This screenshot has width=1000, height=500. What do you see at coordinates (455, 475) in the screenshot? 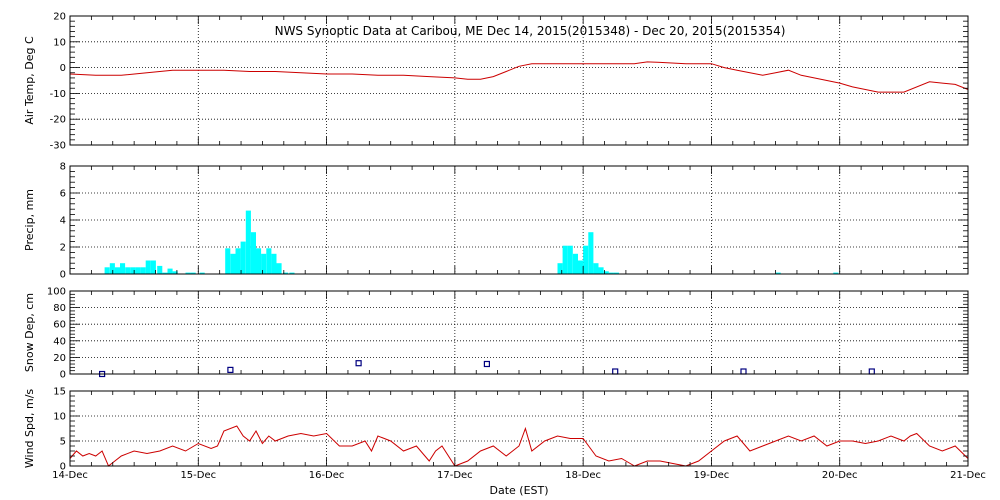
I see `x-tick-label: 17-Dec` at bounding box center [455, 475].